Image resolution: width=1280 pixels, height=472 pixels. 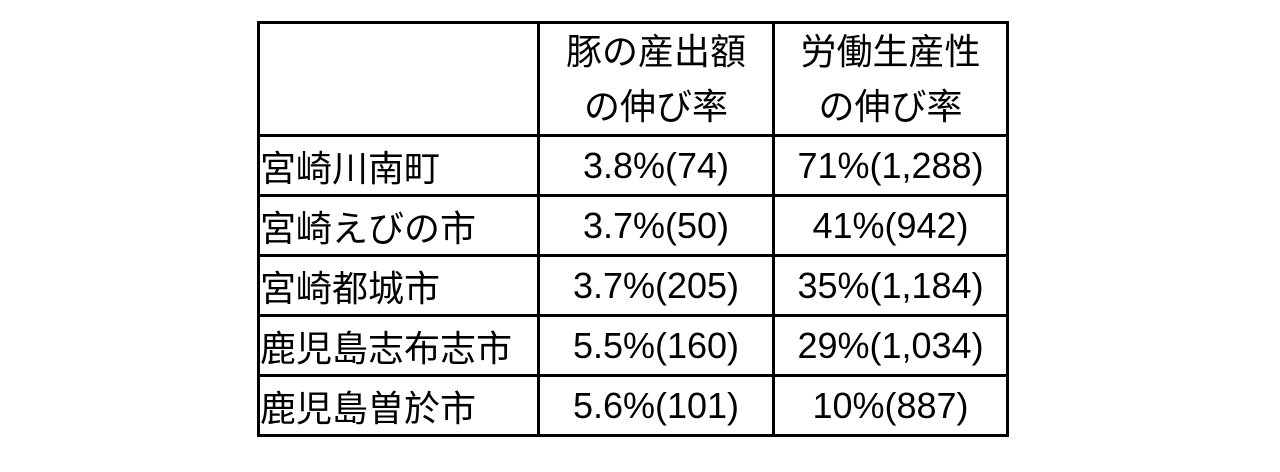 I want to click on header-pig-output-line1: 豚の産出額, so click(x=655, y=51).